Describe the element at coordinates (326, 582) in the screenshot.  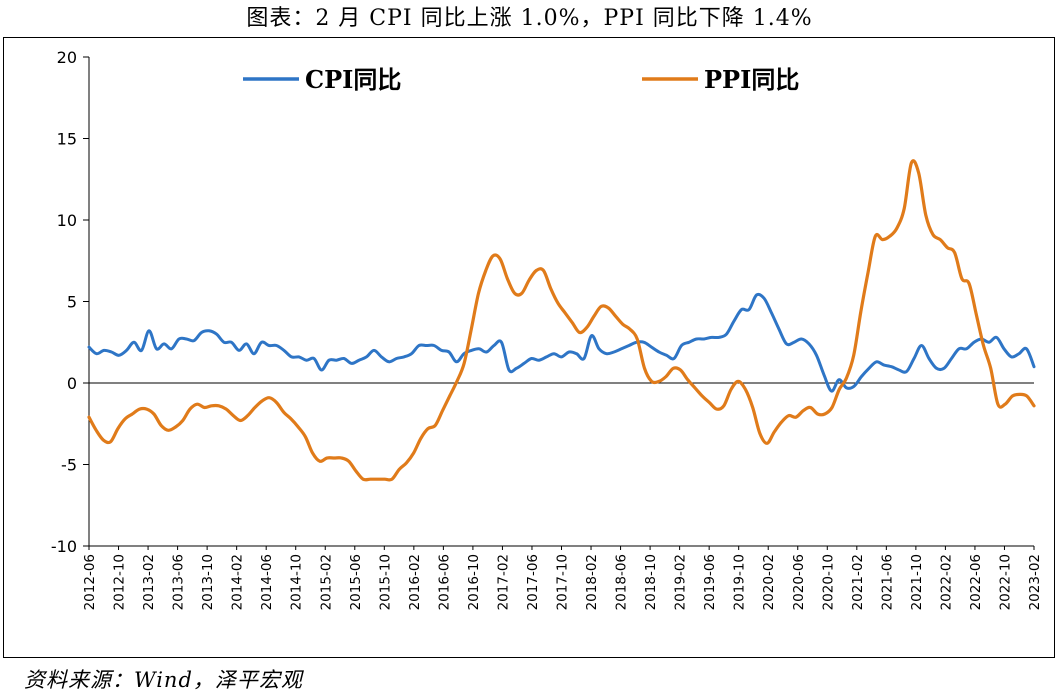
I see `x-tick-label: 2015-02` at that location.